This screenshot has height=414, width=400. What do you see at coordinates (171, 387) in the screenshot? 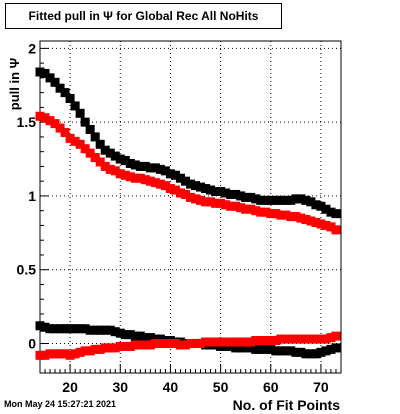
I see `x-tick-label: 40` at bounding box center [171, 387].